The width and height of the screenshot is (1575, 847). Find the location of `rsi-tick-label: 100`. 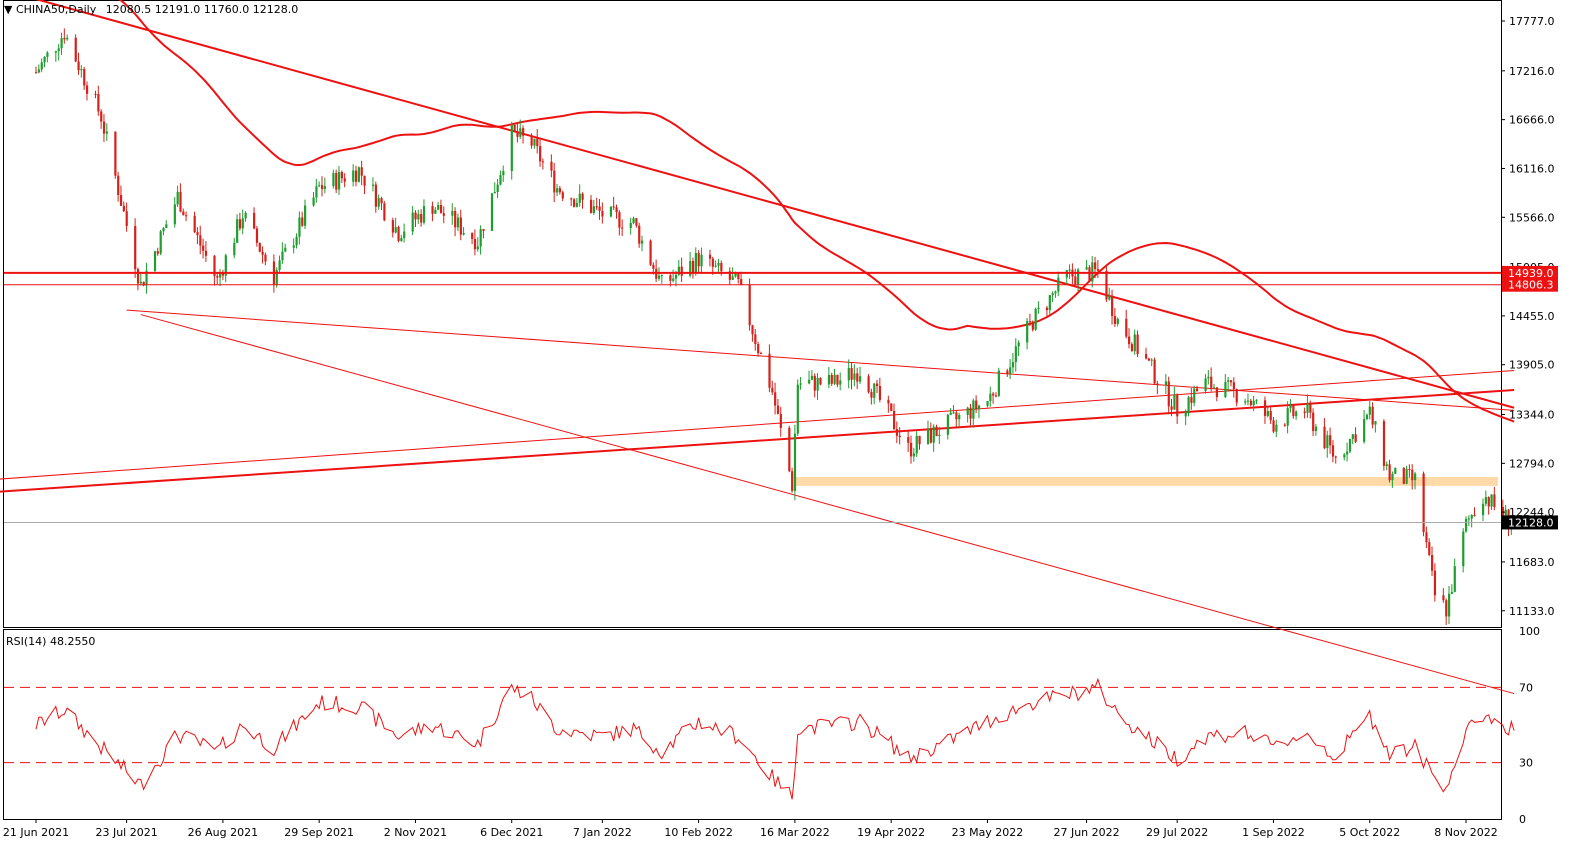

rsi-tick-label: 100 is located at coordinates (1529, 631).